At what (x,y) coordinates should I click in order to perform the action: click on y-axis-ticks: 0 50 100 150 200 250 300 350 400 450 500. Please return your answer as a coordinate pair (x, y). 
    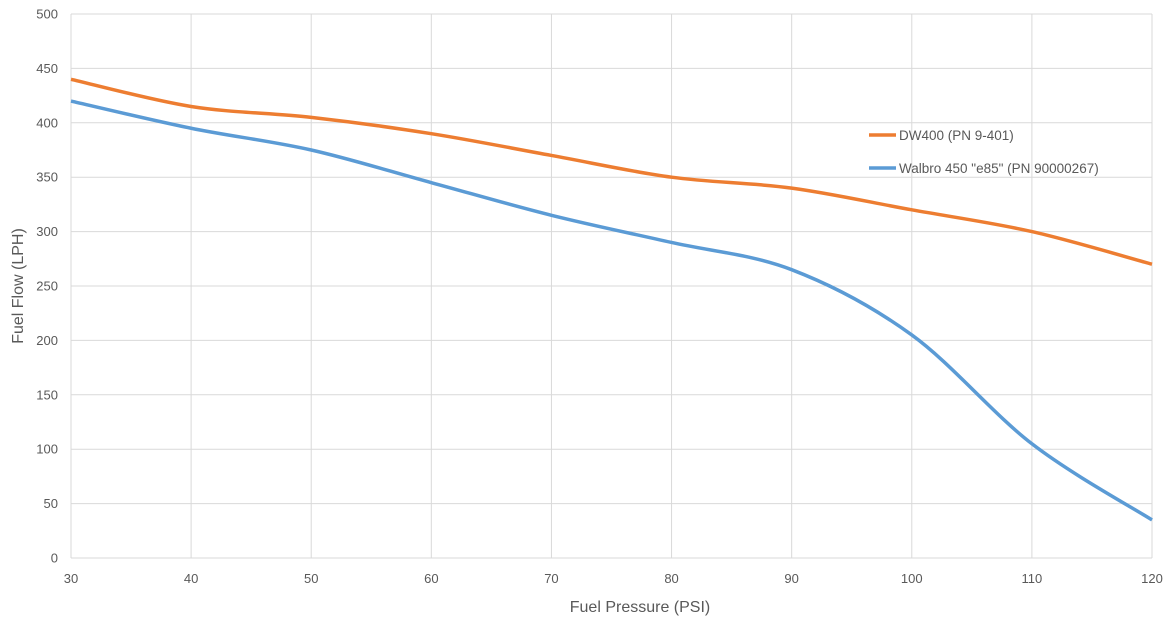
    Looking at the image, I should click on (47, 286).